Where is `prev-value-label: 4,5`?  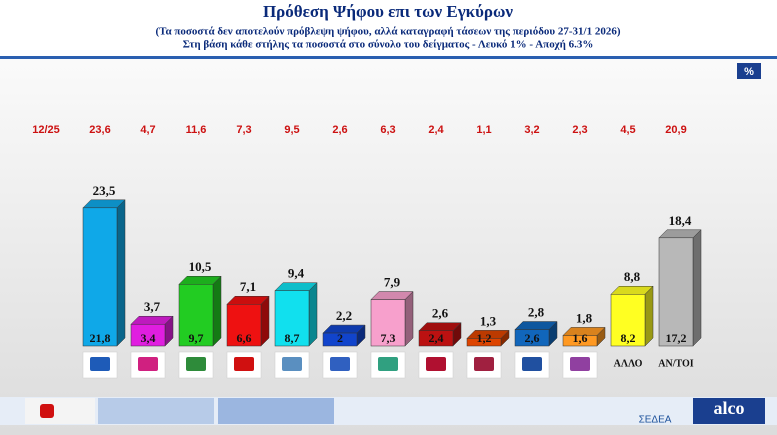
prev-value-label: 4,5 is located at coordinates (627, 130).